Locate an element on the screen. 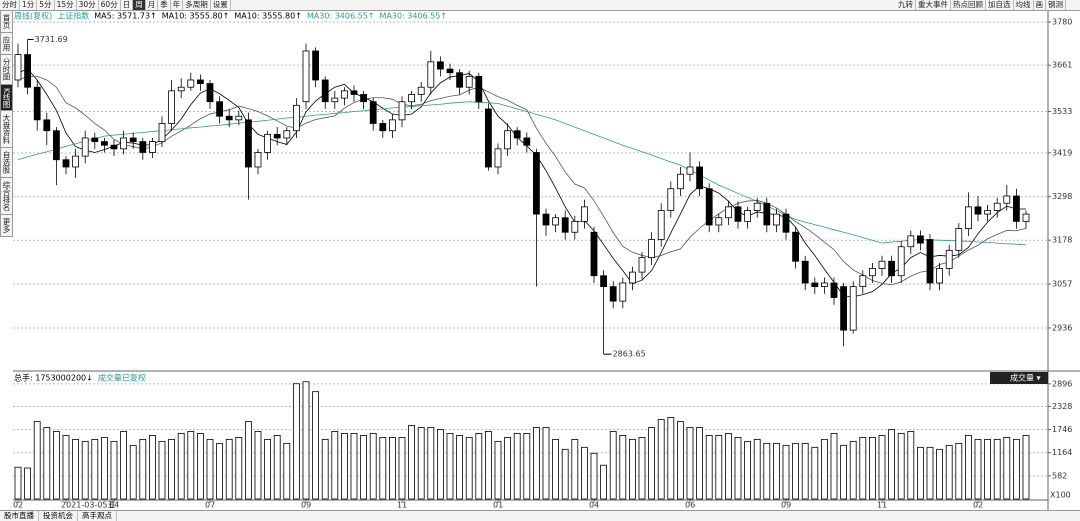 The height and width of the screenshot is (521, 1080). volume-unit: X100 is located at coordinates (1060, 495).